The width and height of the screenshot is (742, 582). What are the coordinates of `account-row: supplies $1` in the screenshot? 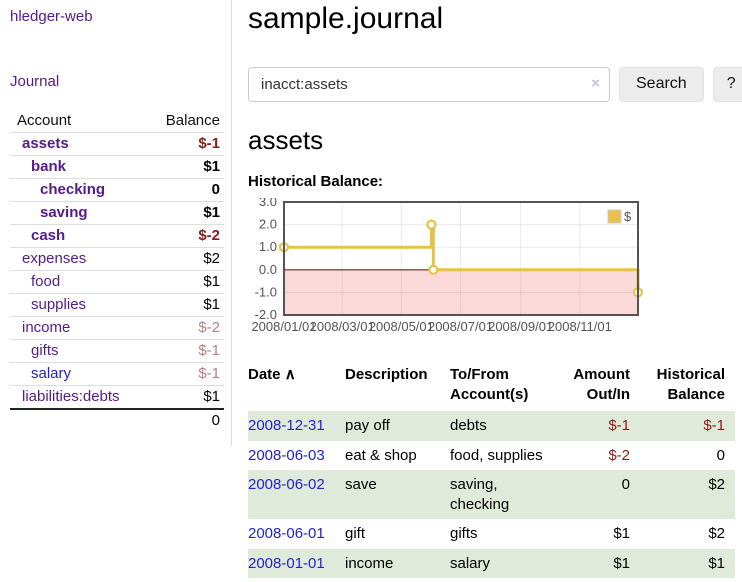 It's located at (117, 305).